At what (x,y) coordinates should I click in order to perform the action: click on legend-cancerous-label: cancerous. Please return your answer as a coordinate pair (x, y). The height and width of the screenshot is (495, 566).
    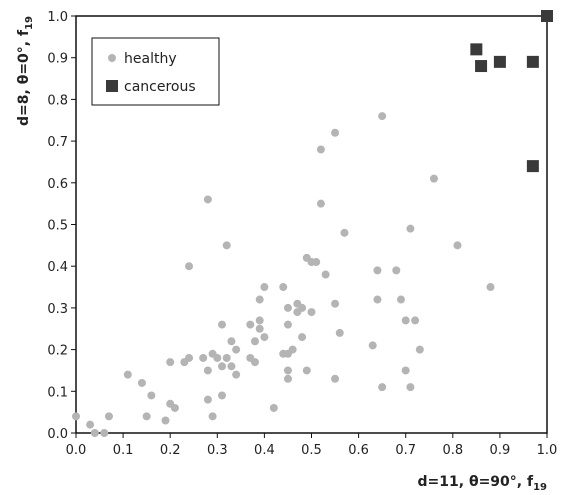
    Looking at the image, I should click on (160, 87).